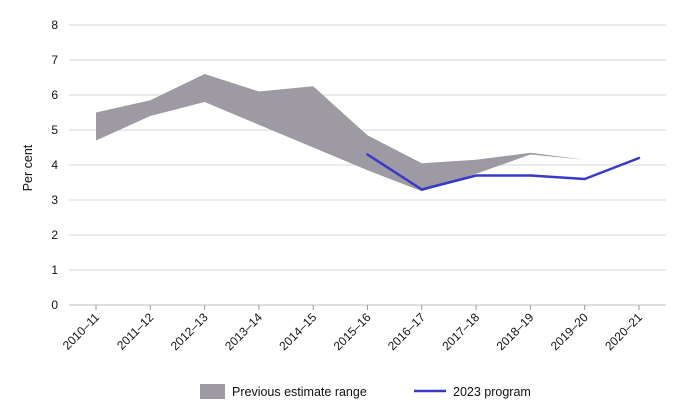 The image size is (689, 414). Describe the element at coordinates (54, 60) in the screenshot. I see `y-tick-label: 7` at that location.